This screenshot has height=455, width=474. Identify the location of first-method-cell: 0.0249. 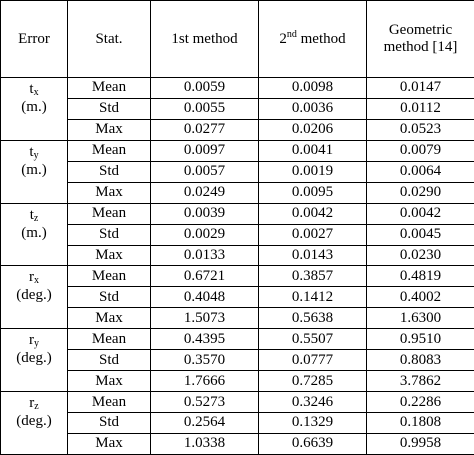
(204, 192).